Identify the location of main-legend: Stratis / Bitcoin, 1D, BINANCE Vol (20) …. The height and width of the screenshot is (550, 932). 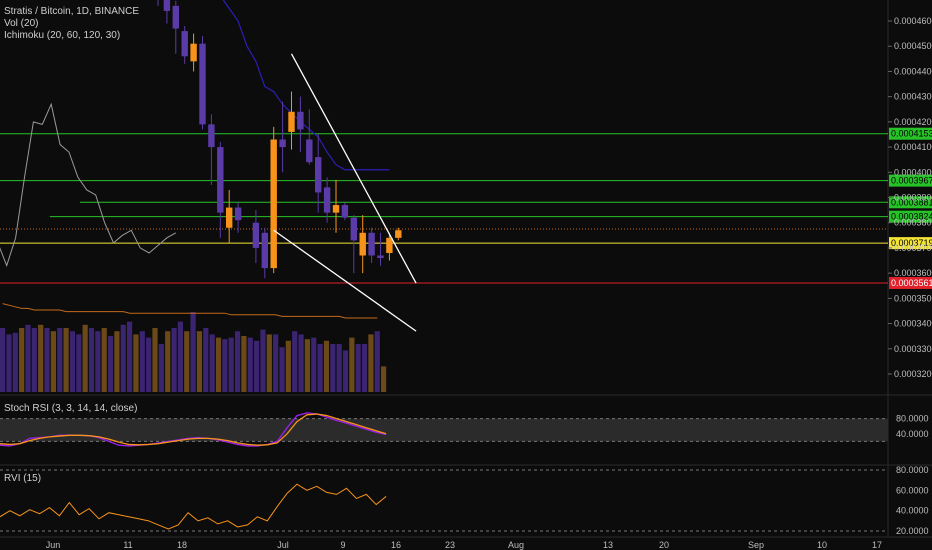
(71, 24).